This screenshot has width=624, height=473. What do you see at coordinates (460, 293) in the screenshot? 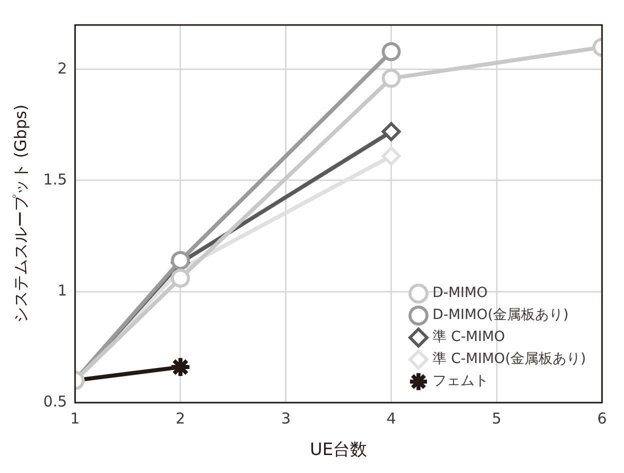
I see `legend-label: D-MIMO` at bounding box center [460, 293].